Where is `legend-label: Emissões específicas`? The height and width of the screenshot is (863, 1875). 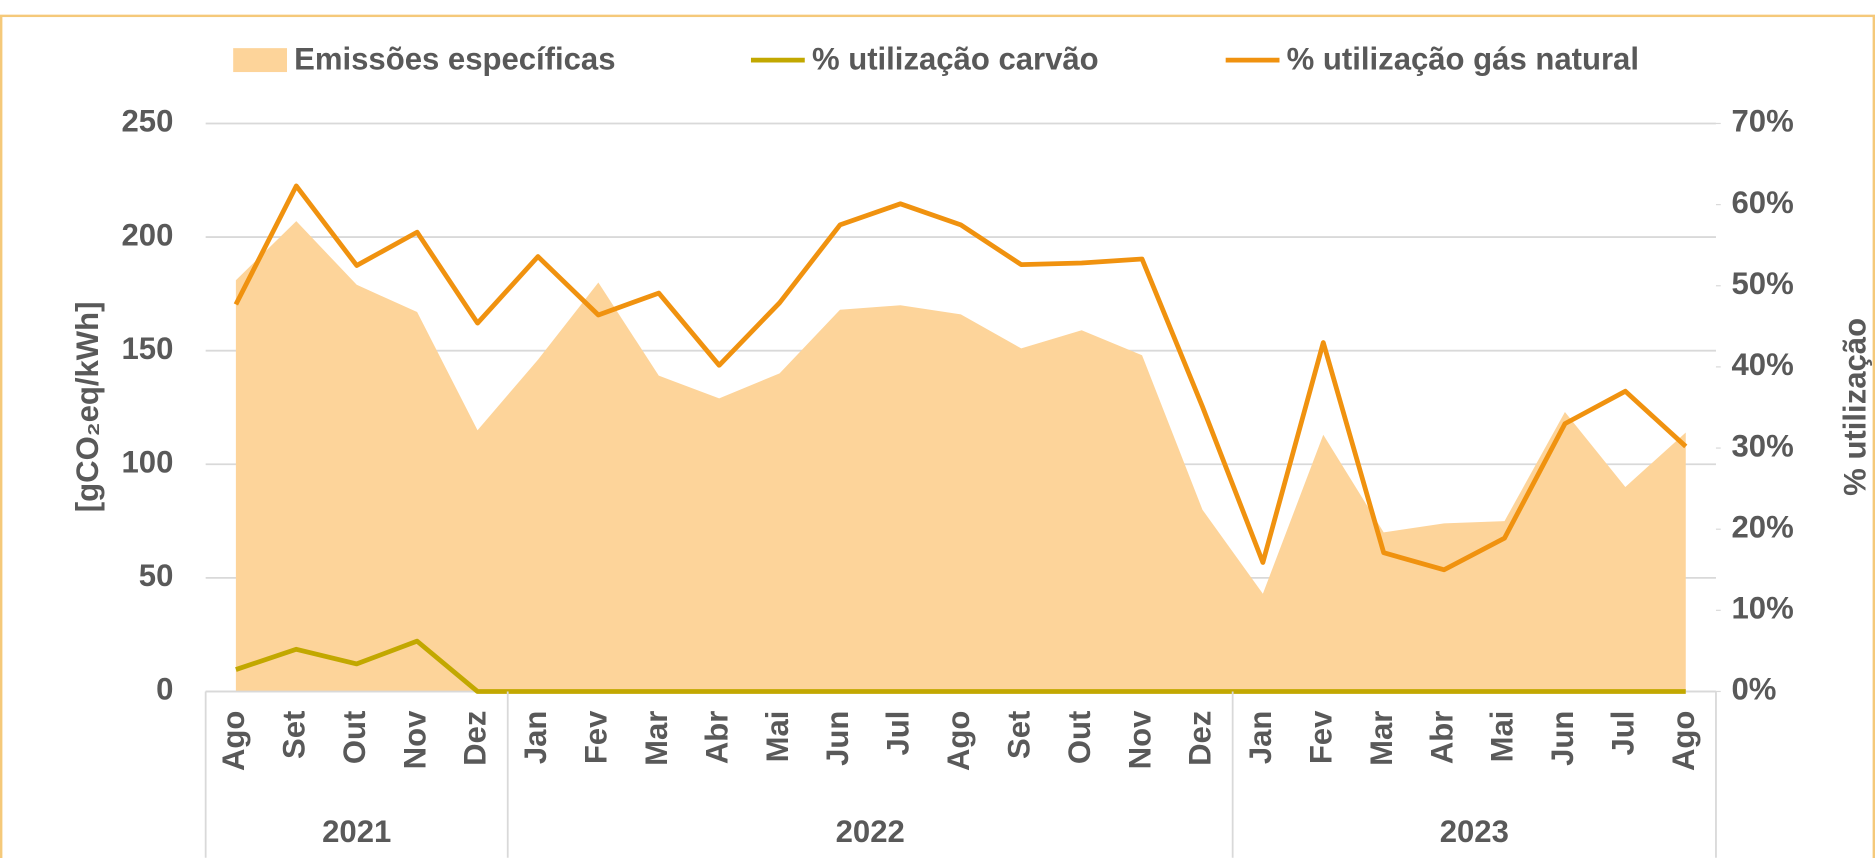
legend-label: Emissões específicas is located at coordinates (454, 59).